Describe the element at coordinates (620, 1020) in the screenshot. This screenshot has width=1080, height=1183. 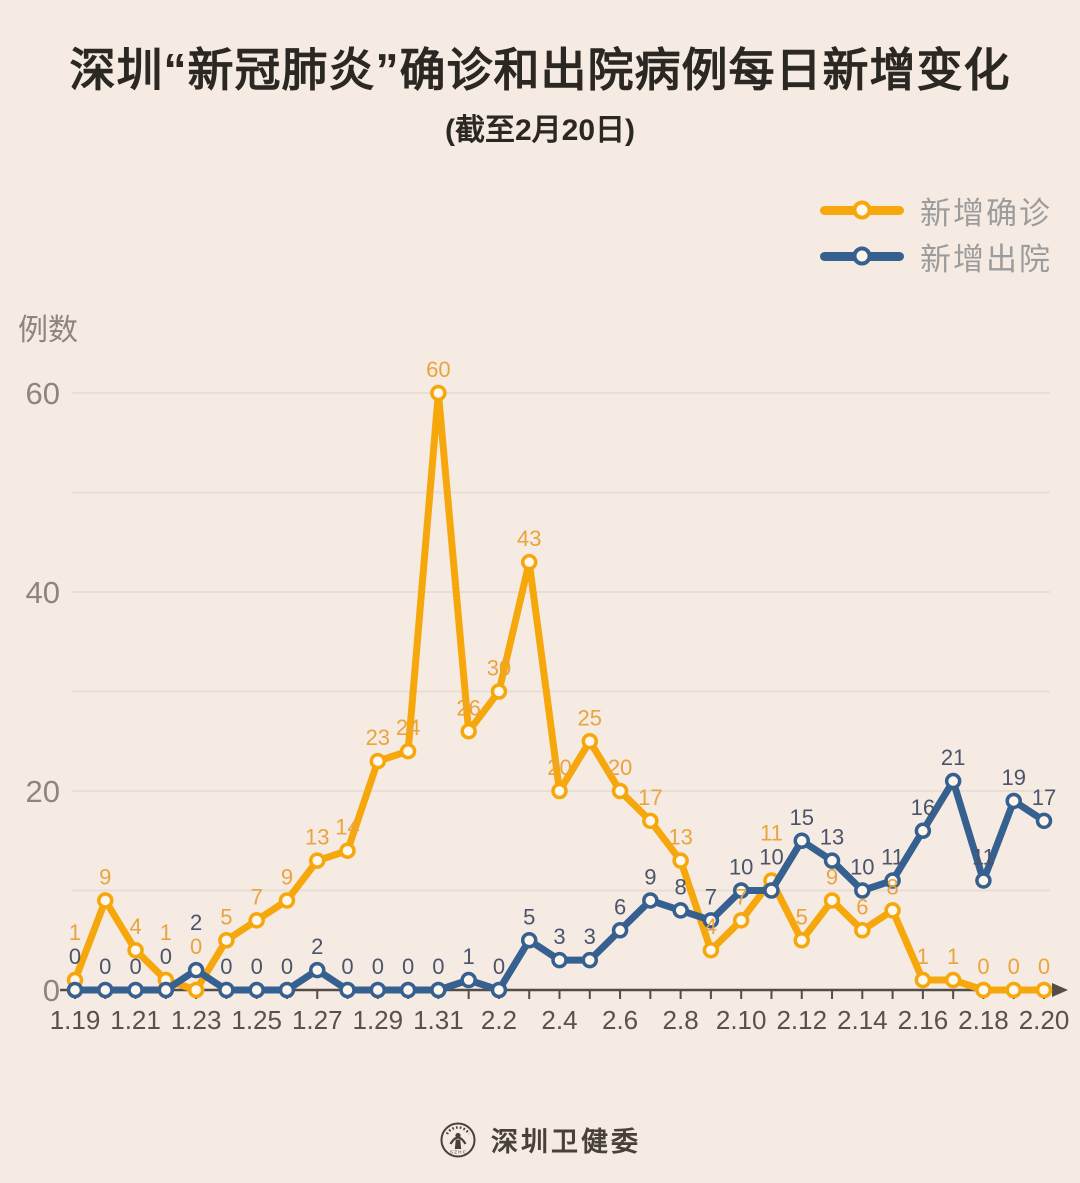
I see `svg-text: 2.6` at that location.